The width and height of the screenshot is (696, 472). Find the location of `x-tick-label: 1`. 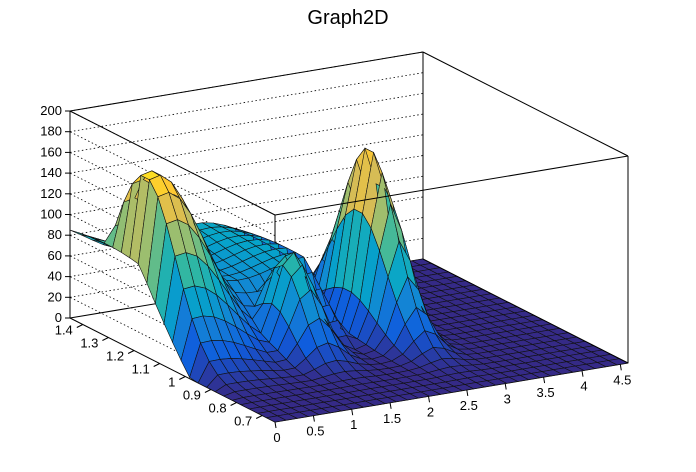

x-tick-label: 1 is located at coordinates (353, 424).